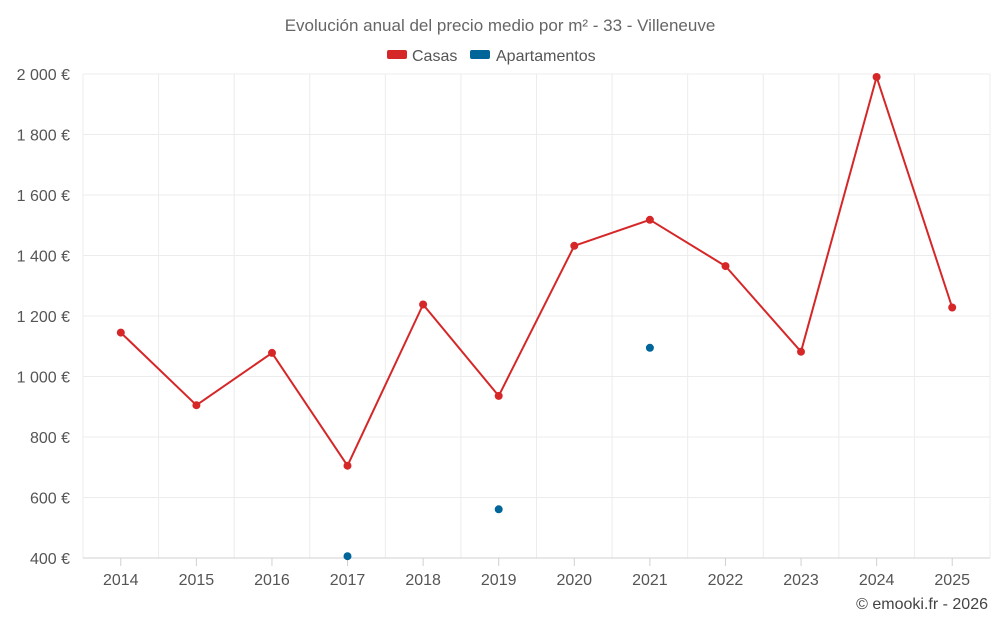 The height and width of the screenshot is (625, 1000). I want to click on x-tick-label: 2023, so click(801, 580).